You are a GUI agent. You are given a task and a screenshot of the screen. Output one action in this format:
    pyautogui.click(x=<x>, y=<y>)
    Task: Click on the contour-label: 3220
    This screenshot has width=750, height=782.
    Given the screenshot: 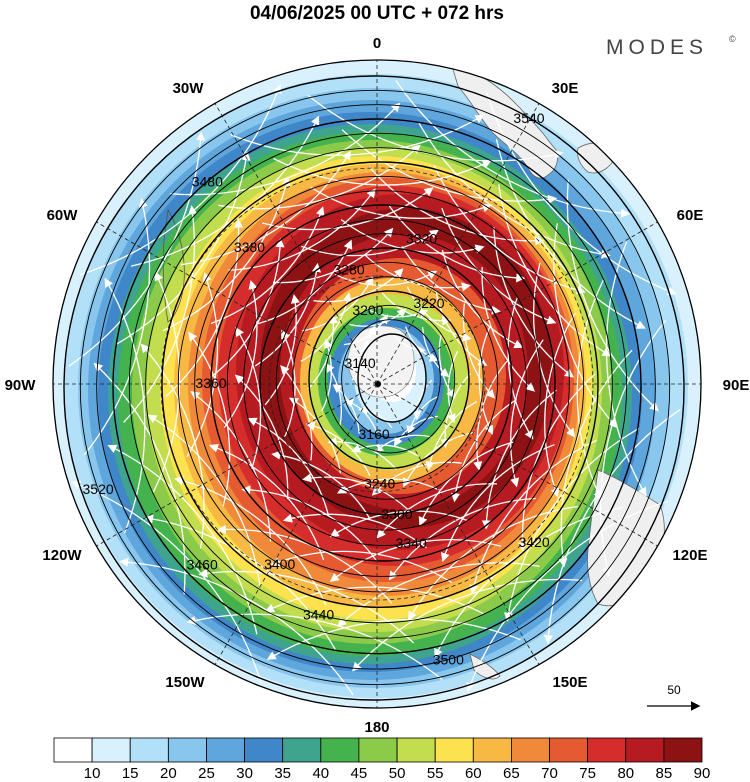 What is the action you would take?
    pyautogui.click(x=428, y=303)
    